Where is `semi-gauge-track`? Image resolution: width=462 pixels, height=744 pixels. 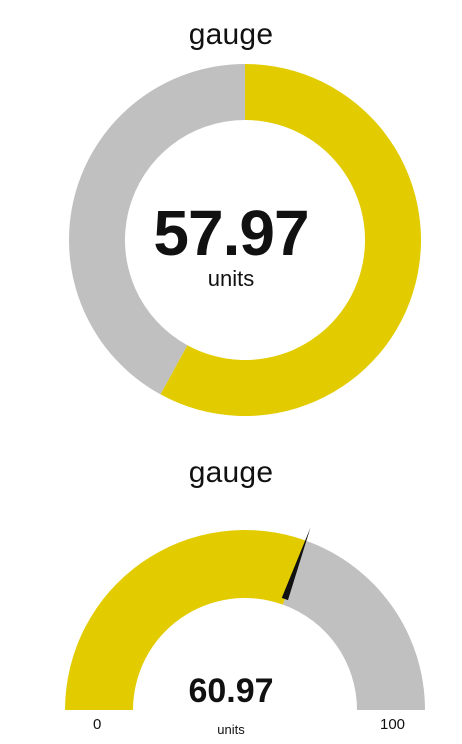
semi-gauge-track is located at coordinates (353, 625).